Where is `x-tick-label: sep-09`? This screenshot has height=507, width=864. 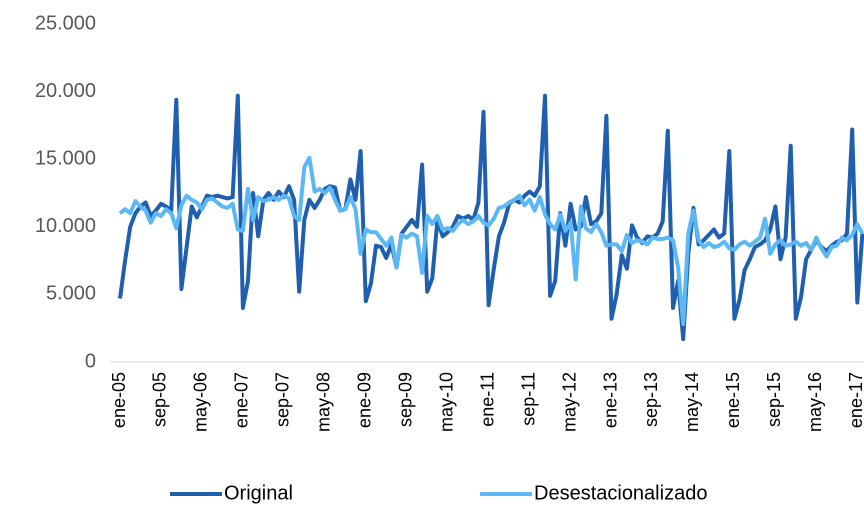 x-tick-label: sep-09 is located at coordinates (405, 399).